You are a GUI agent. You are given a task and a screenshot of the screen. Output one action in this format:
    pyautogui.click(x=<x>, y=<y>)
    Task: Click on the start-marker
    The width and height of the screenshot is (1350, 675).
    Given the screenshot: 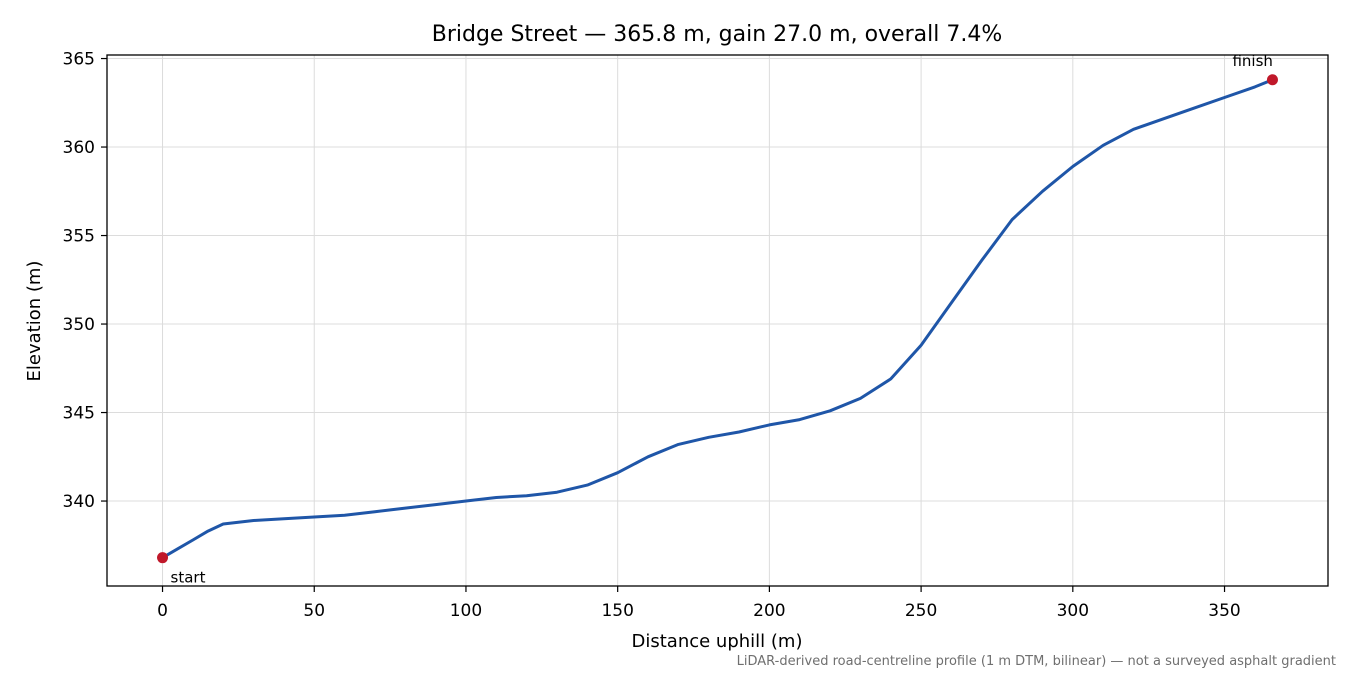 What is the action you would take?
    pyautogui.click(x=163, y=558)
    